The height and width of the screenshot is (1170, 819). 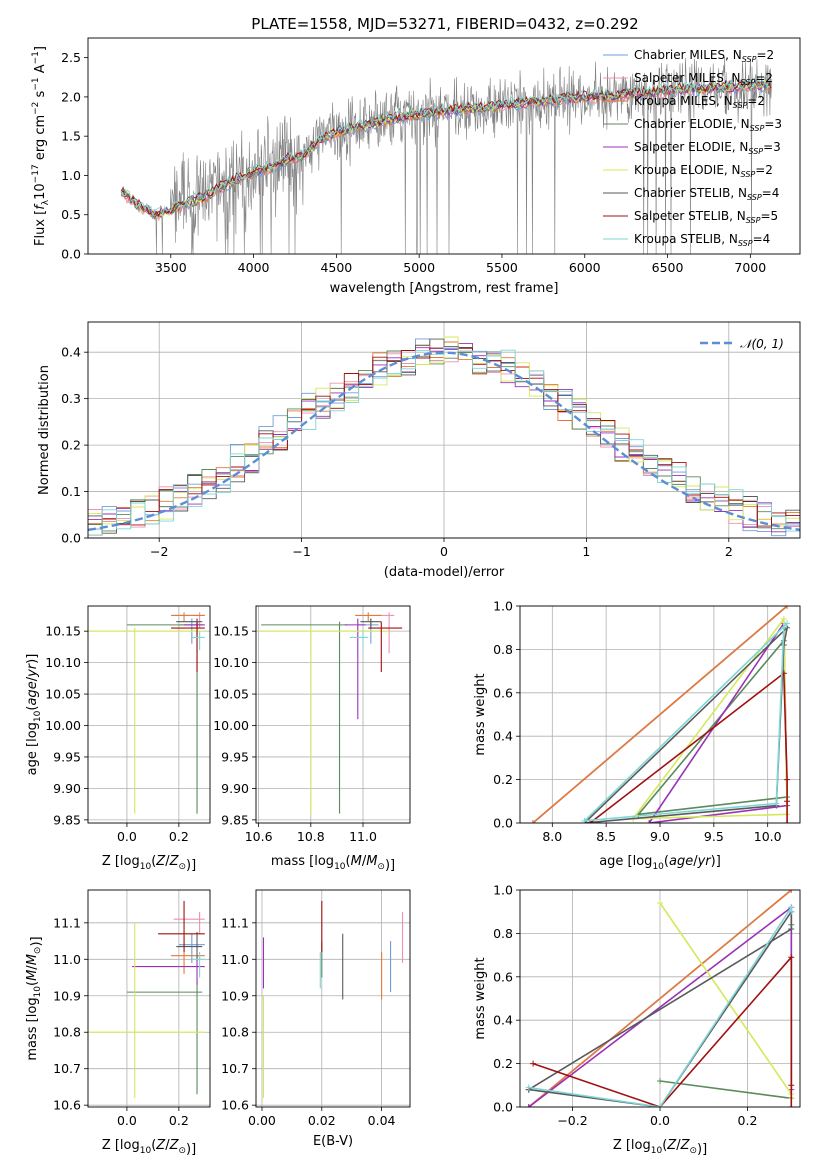 I want to click on weight-line-kroupa_stelib, so click(x=686, y=722).